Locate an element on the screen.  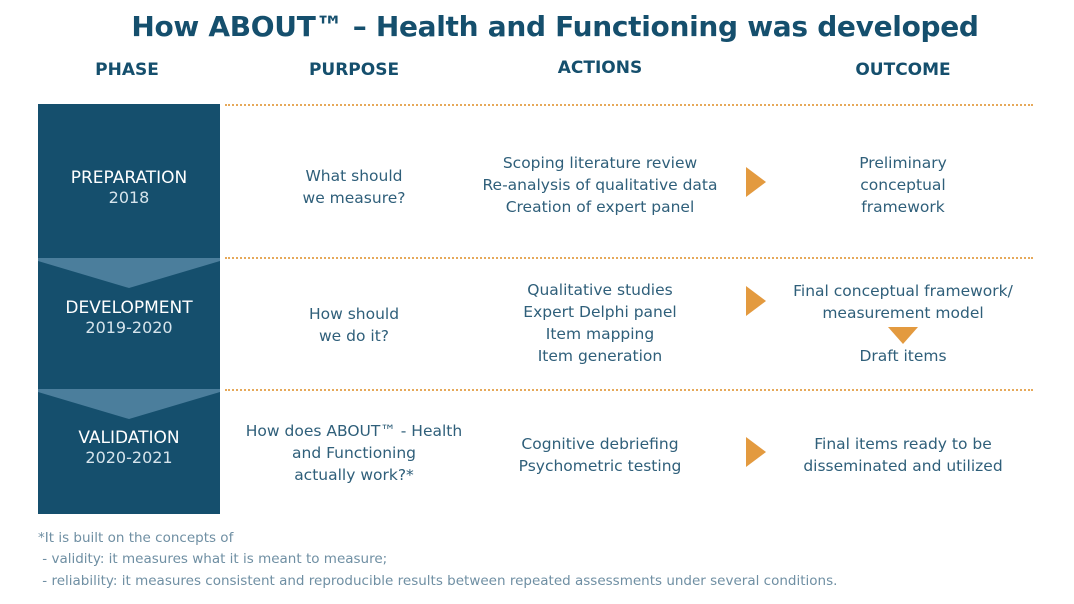
footnote-line: *It is built on the concepts of is located at coordinates (136, 538).